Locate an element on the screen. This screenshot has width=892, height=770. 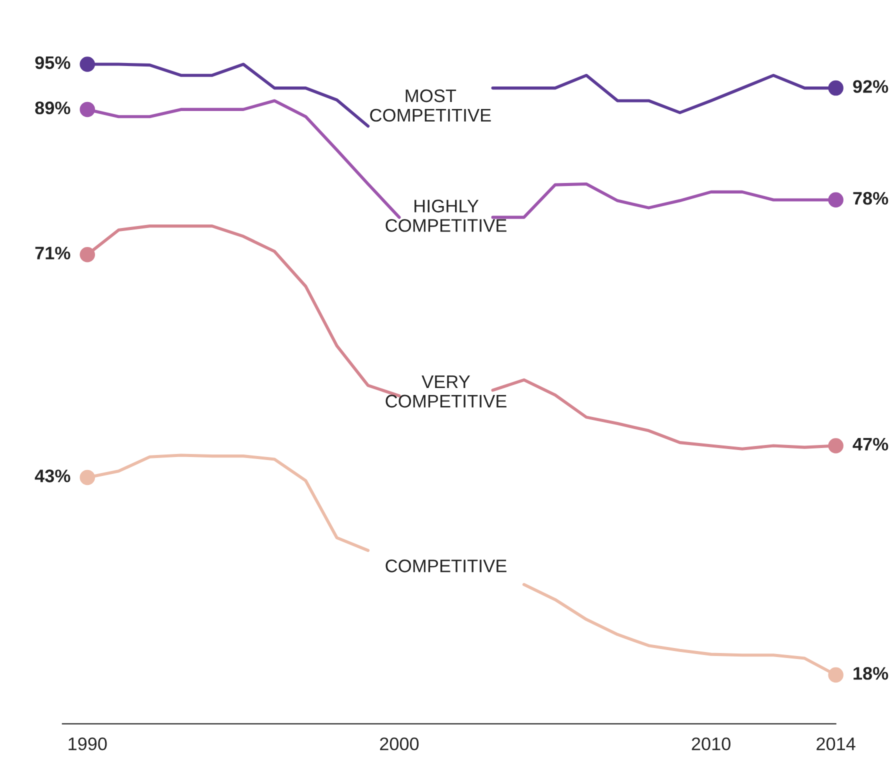
data-label: 18% is located at coordinates (871, 673).